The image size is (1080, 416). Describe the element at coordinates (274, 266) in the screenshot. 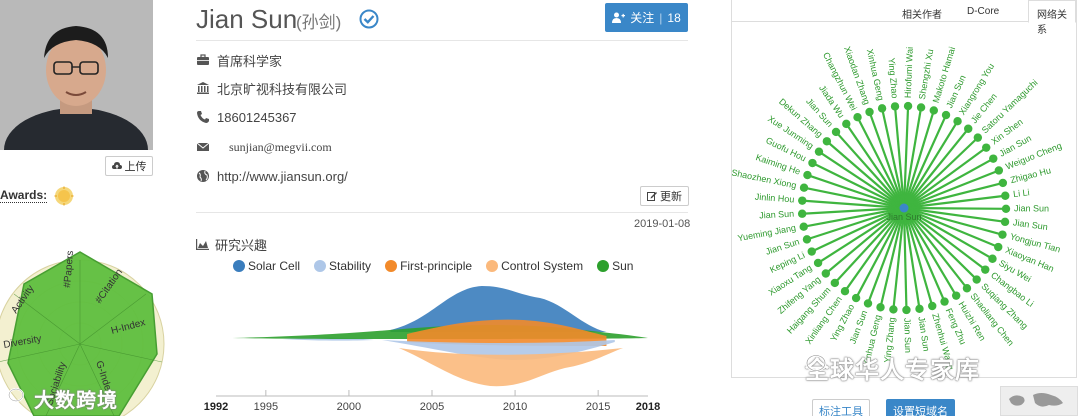

I see `legend-label: Solar Cell` at that location.